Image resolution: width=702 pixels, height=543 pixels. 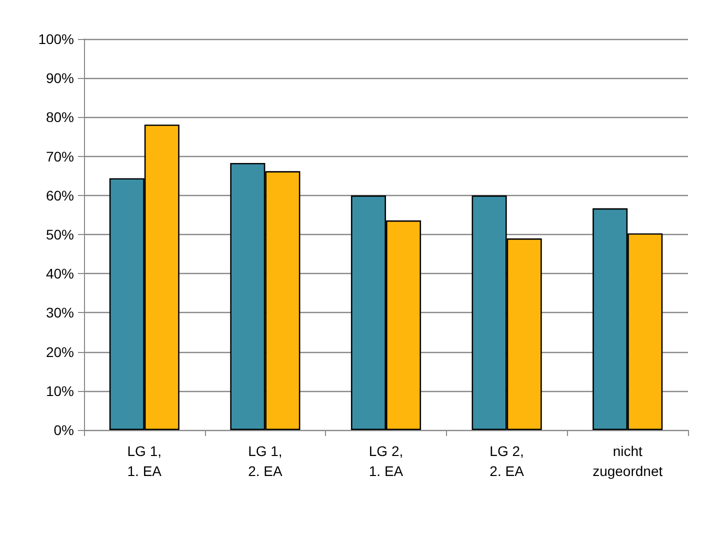 I want to click on x-tick-label: LG 2, 1. EA, so click(x=386, y=461).